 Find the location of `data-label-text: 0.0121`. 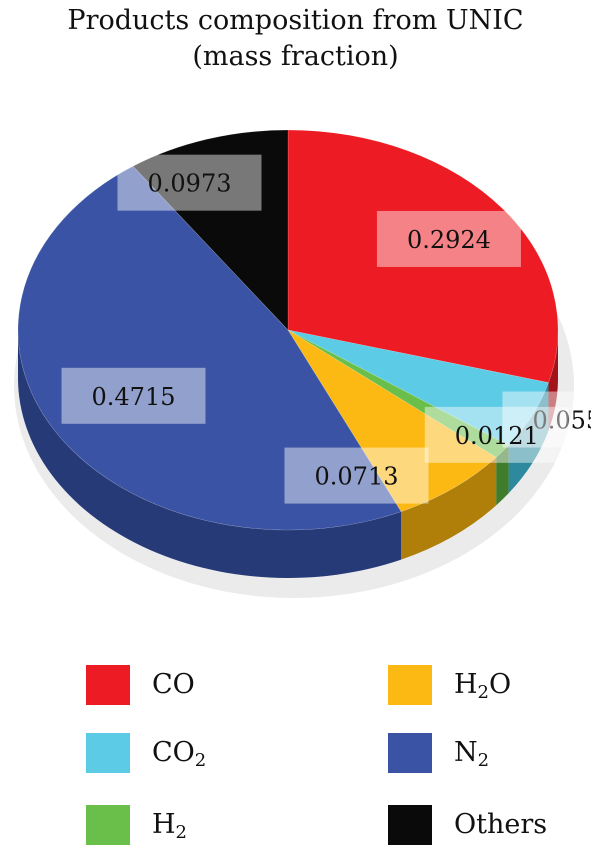

data-label-text: 0.0121 is located at coordinates (497, 436).